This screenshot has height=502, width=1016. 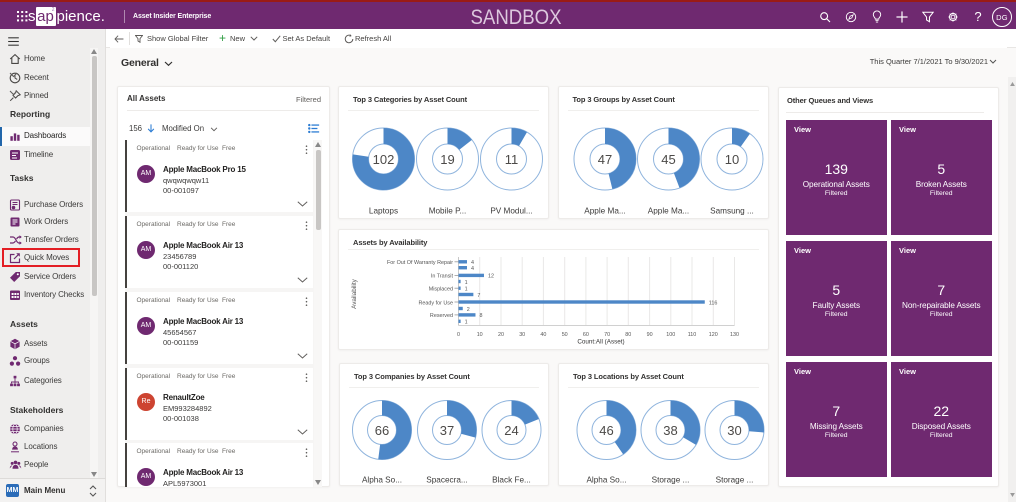 I want to click on svg-text: 37, so click(x=447, y=430).